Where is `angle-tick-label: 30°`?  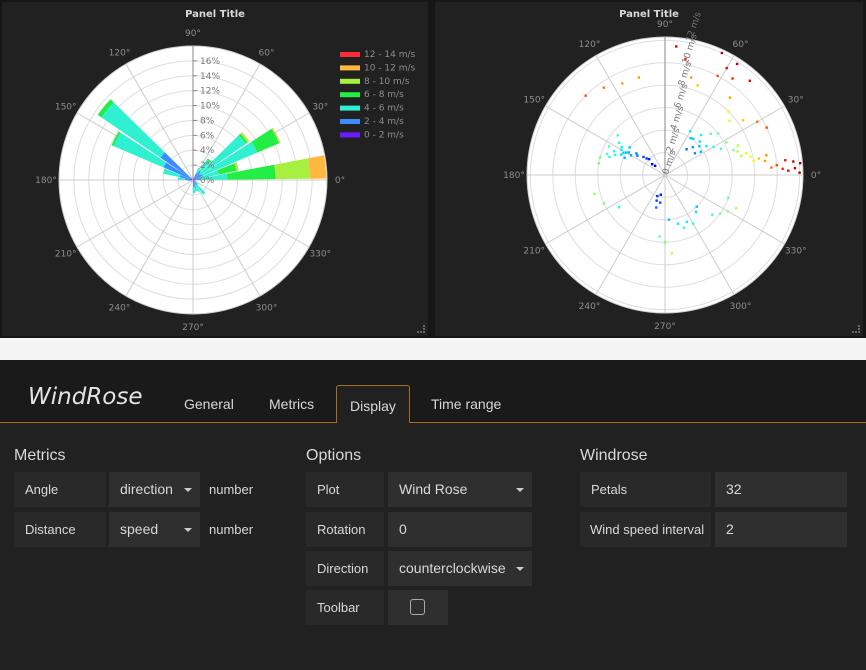 angle-tick-label: 30° is located at coordinates (796, 101).